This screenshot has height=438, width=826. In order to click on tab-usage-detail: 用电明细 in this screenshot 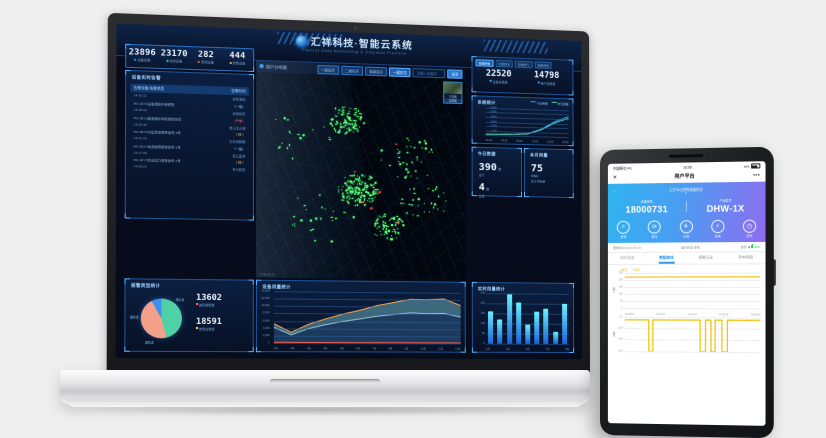, I will do `click(746, 257)`.